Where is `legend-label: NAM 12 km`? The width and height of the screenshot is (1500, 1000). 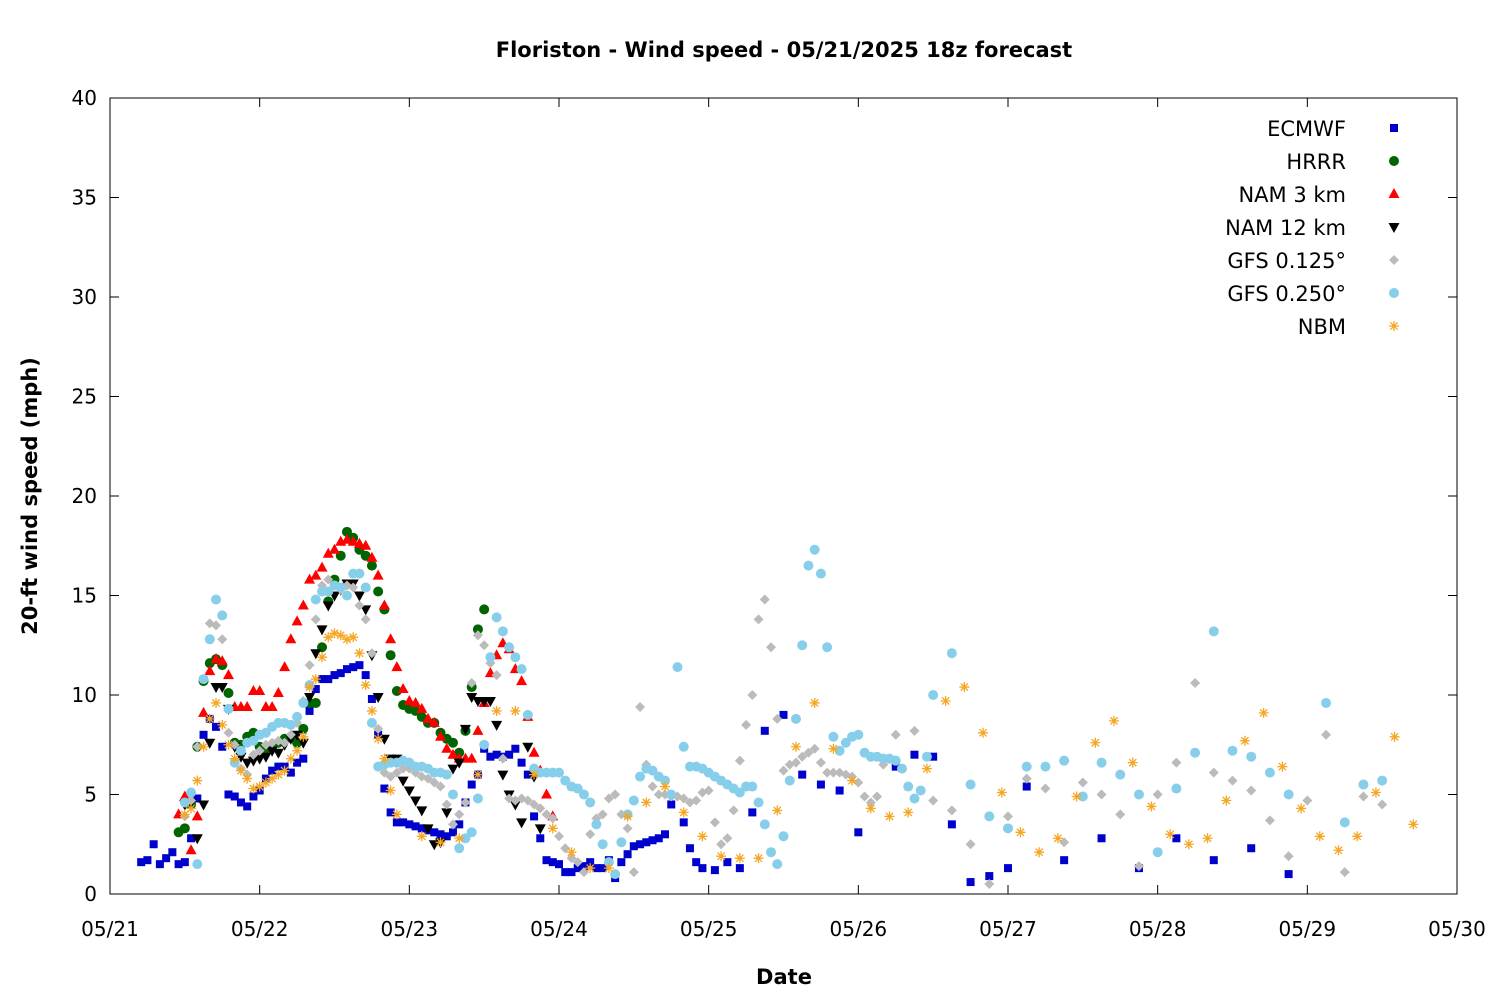 legend-label: NAM 12 km is located at coordinates (1285, 228).